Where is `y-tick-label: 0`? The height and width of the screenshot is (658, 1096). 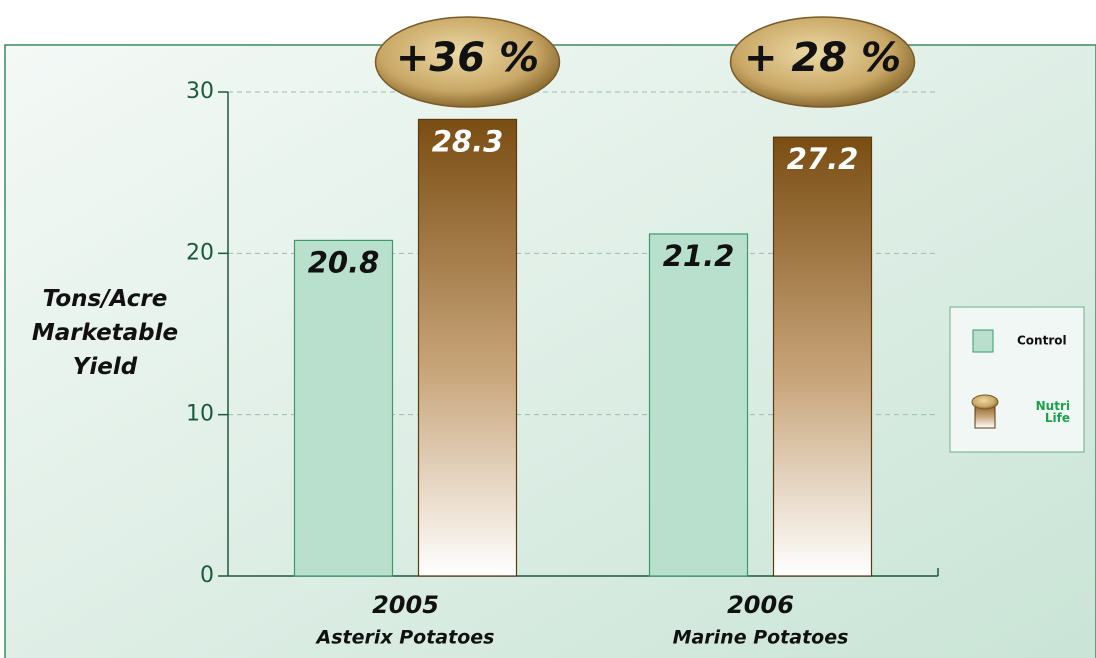 y-tick-label: 0 is located at coordinates (207, 575).